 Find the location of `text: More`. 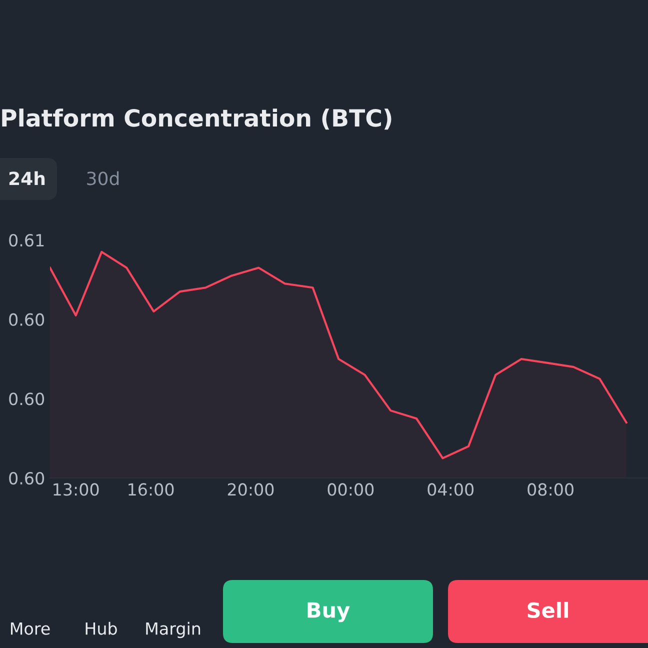

text: More is located at coordinates (30, 628).